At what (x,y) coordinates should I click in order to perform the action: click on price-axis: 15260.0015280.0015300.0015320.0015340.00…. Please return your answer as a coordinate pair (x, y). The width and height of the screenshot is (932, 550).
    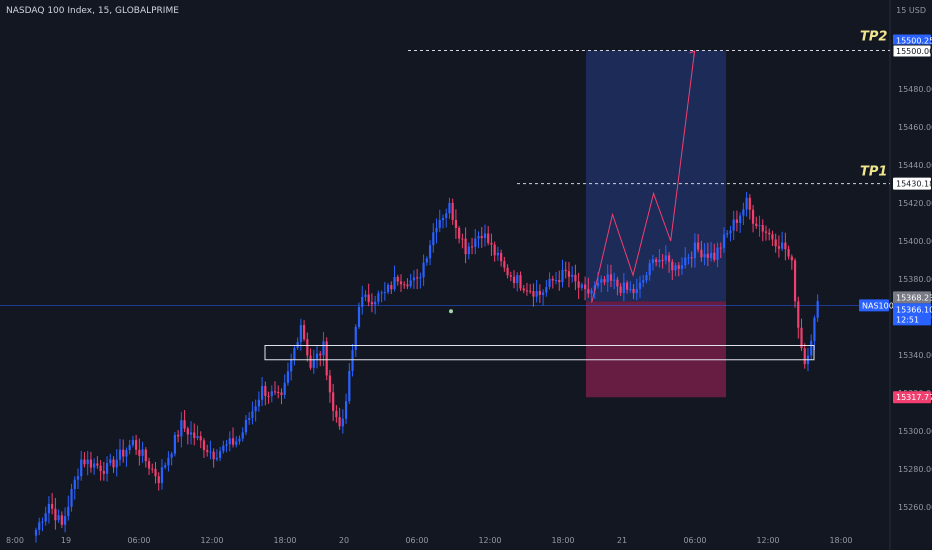
    Looking at the image, I should click on (915, 279).